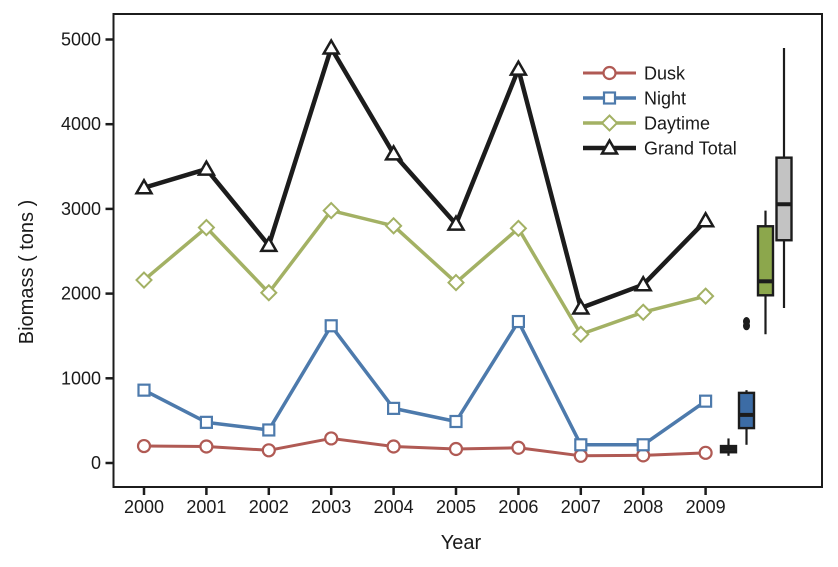  I want to click on x-tick-label: 2000, so click(144, 507).